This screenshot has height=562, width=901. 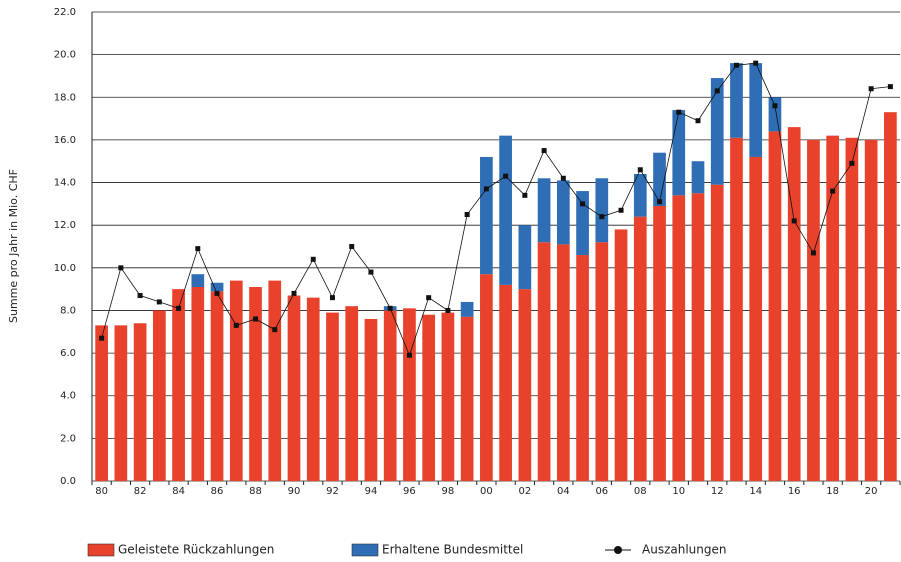 What do you see at coordinates (101, 491) in the screenshot?
I see `x-tick-label: 80` at bounding box center [101, 491].